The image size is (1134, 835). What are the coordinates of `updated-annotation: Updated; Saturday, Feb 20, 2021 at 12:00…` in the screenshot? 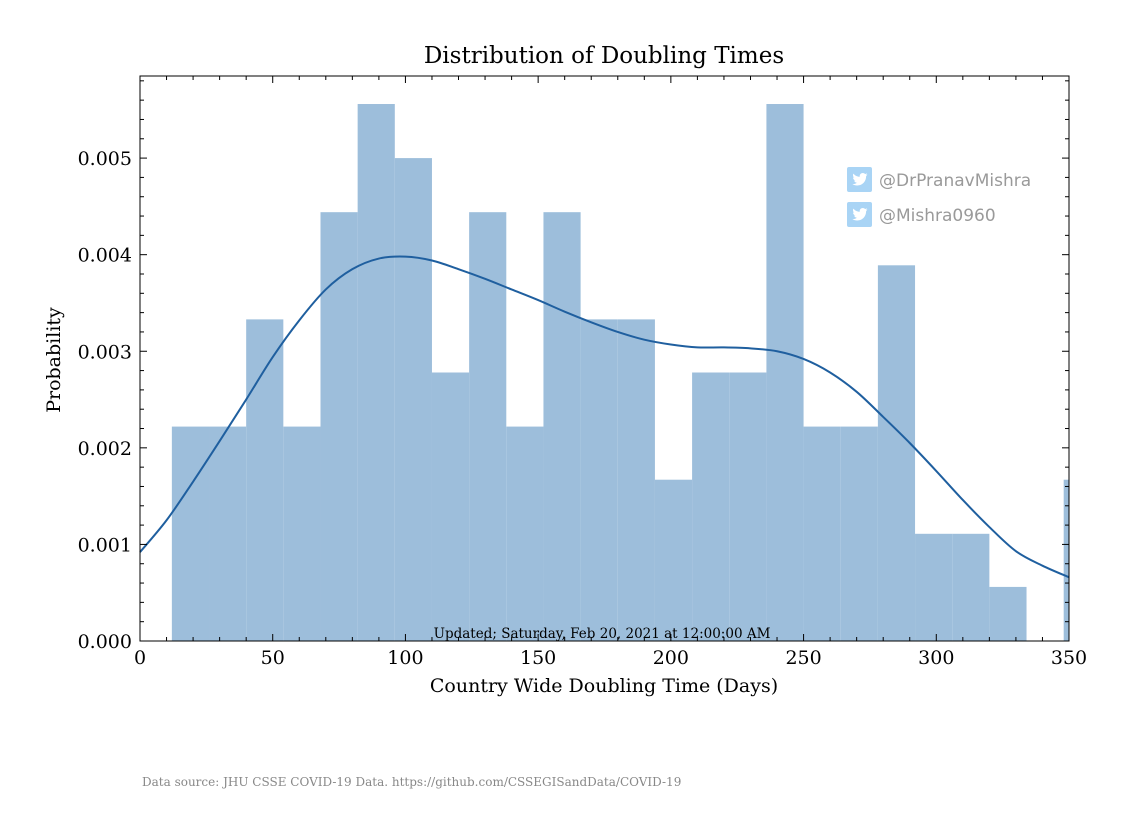 It's located at (602, 634).